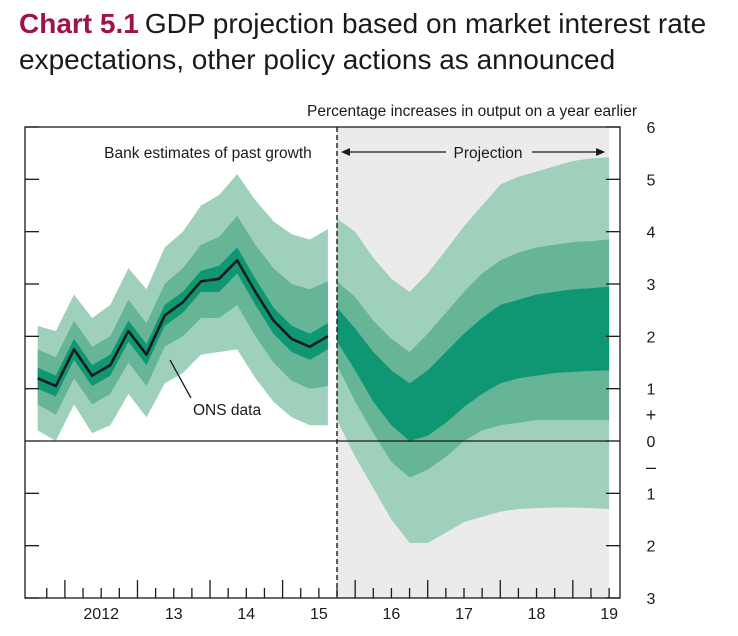  What do you see at coordinates (392, 614) in the screenshot?
I see `x-tick-label: 16` at bounding box center [392, 614].